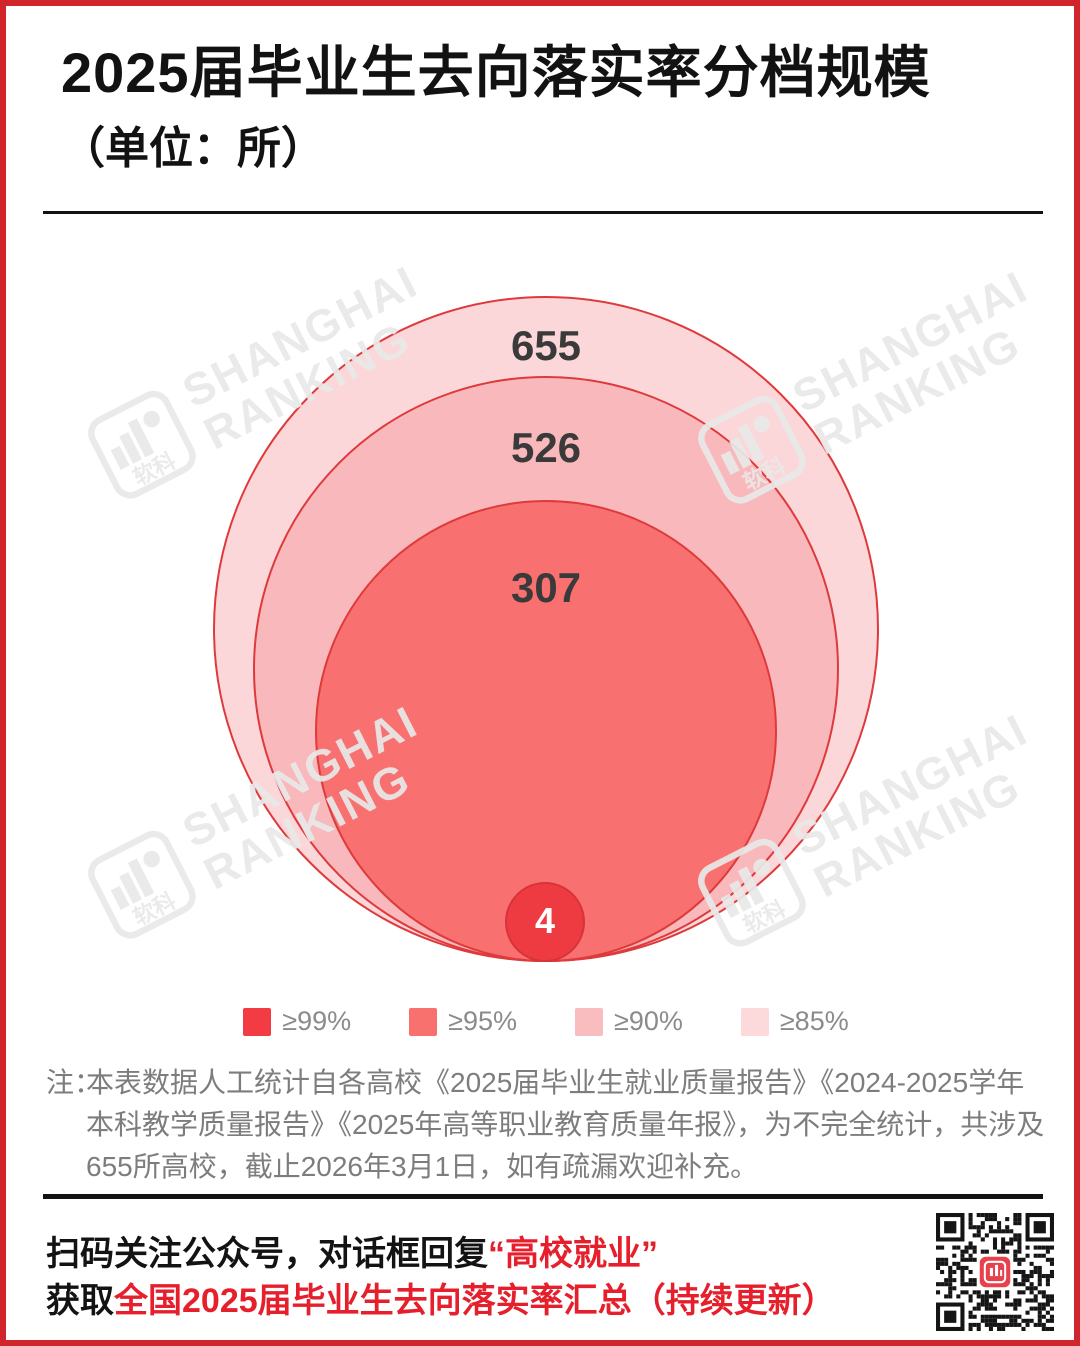  I want to click on value-label-4: 4, so click(545, 920).